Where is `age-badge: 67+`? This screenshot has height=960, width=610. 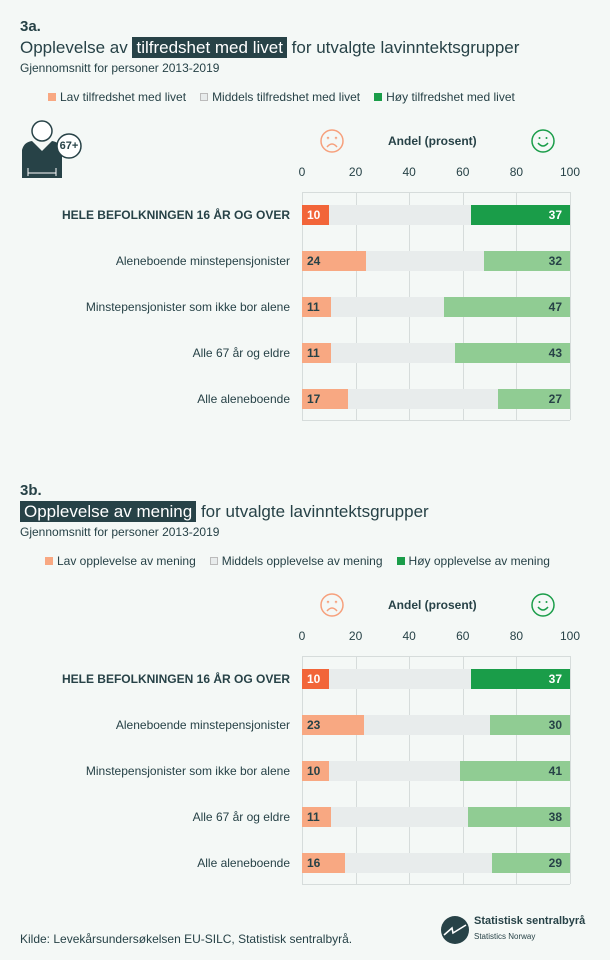 age-badge: 67+ is located at coordinates (69, 146).